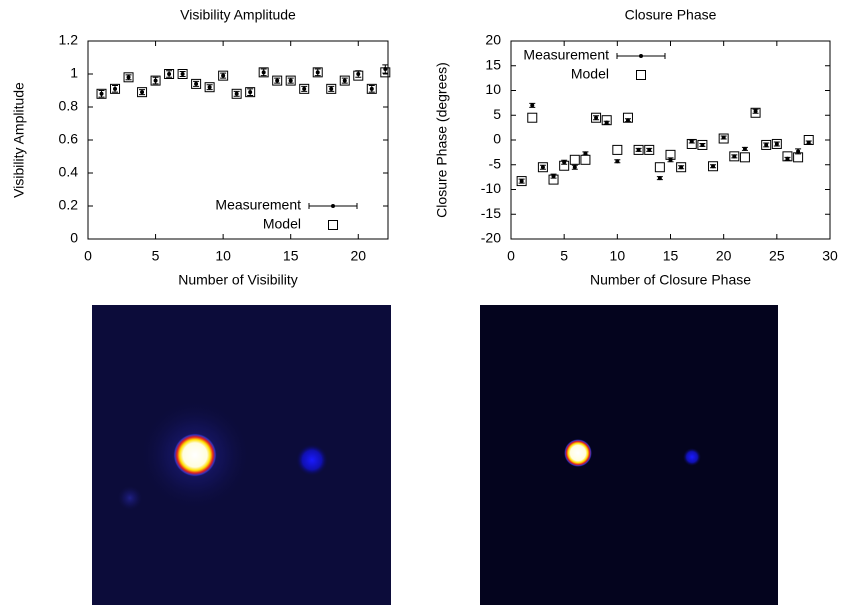  What do you see at coordinates (491, 188) in the screenshot?
I see `y-tick-label: -10` at bounding box center [491, 188].